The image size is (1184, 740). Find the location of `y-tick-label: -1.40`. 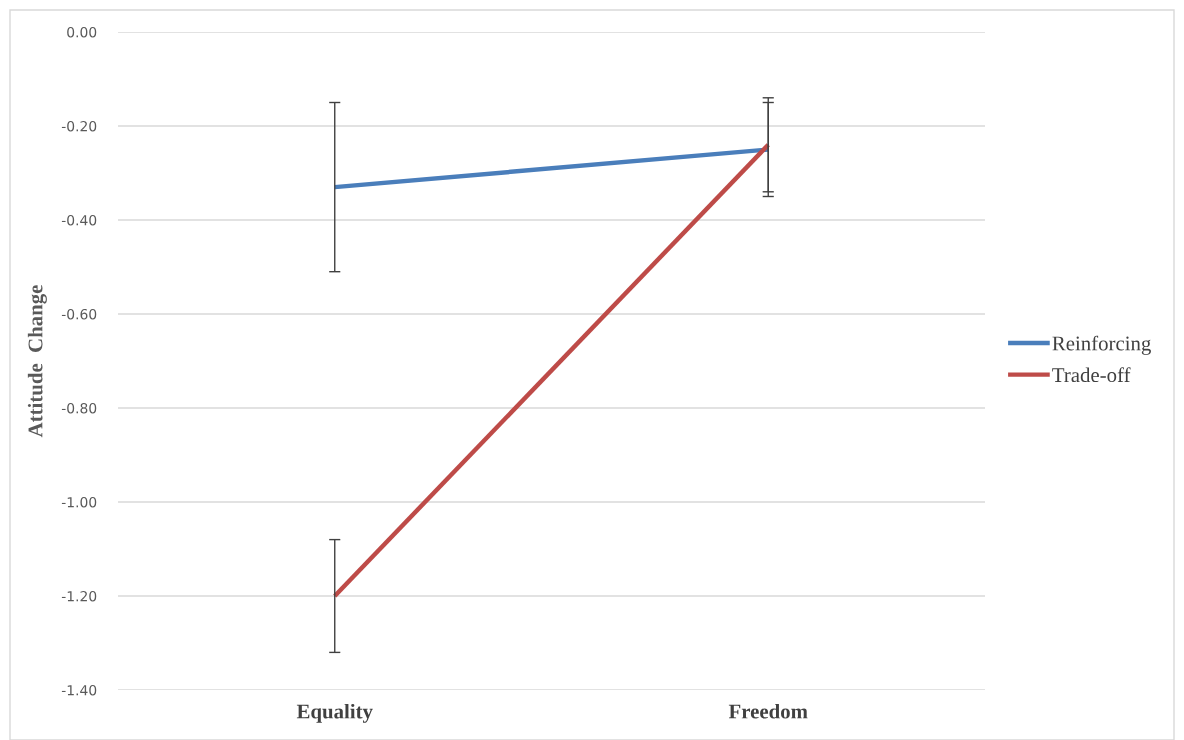

y-tick-label: -1.40 is located at coordinates (79, 690).